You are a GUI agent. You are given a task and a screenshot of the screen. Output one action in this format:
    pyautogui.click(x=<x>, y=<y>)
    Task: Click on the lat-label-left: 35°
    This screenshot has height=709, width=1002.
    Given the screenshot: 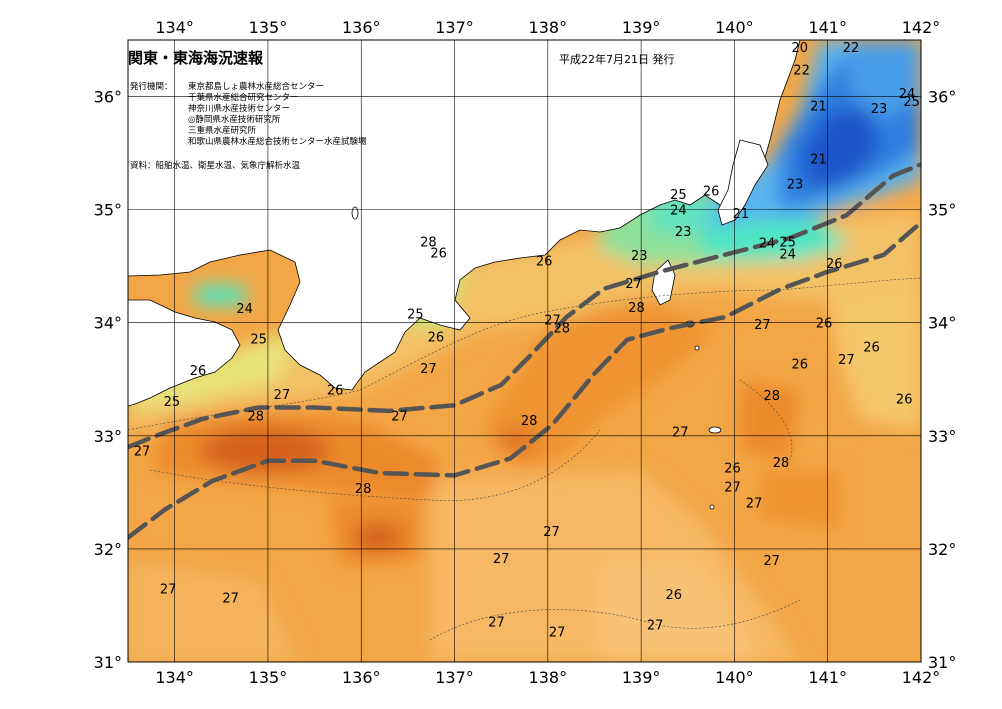 What is the action you would take?
    pyautogui.click(x=108, y=210)
    